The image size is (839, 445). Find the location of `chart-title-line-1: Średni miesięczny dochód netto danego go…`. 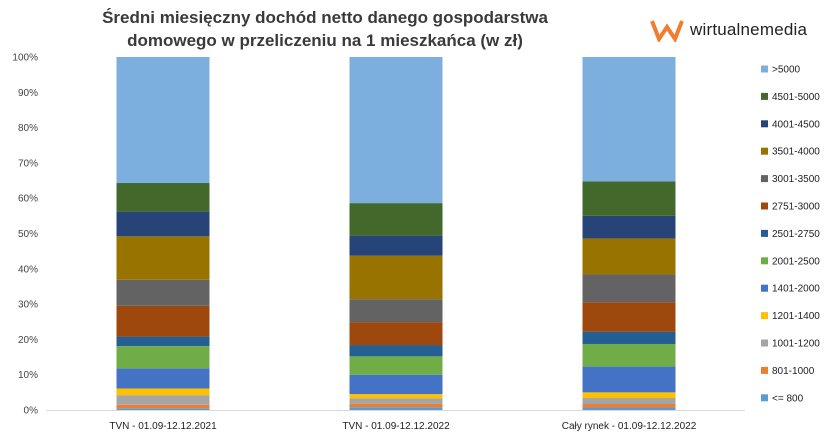

chart-title-line-1: Średni miesięczny dochód netto danego go… is located at coordinates (325, 17).